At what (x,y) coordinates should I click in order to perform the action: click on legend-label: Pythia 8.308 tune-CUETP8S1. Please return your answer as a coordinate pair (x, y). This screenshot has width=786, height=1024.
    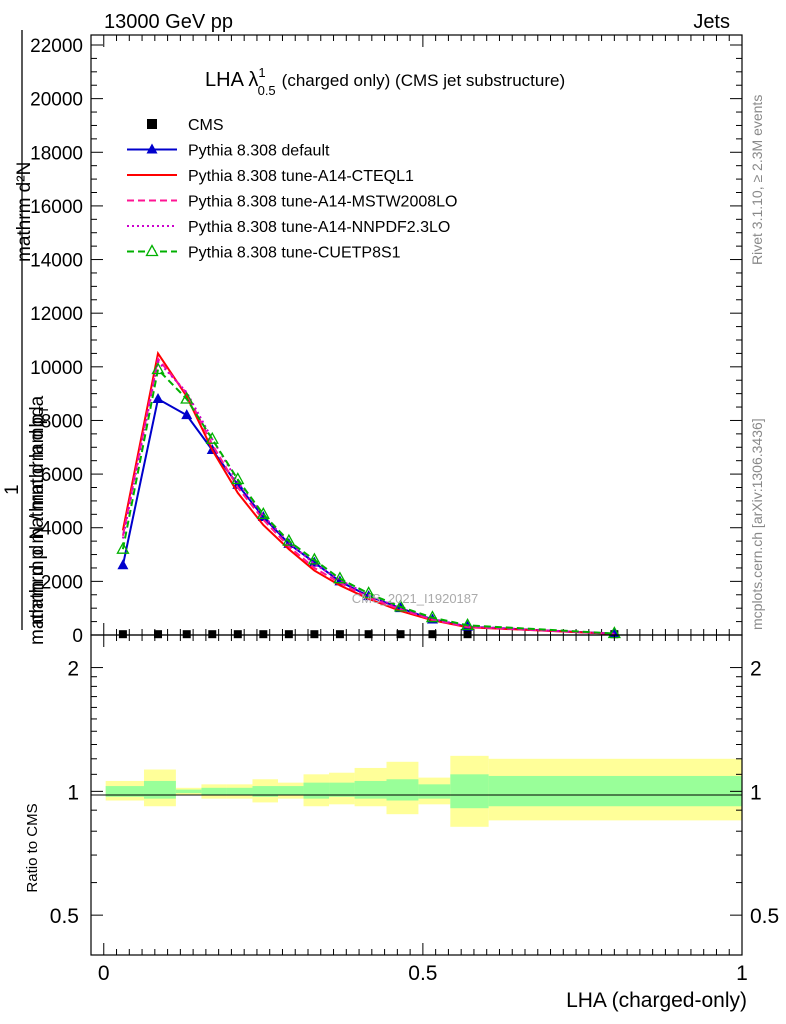
    Looking at the image, I should click on (294, 253).